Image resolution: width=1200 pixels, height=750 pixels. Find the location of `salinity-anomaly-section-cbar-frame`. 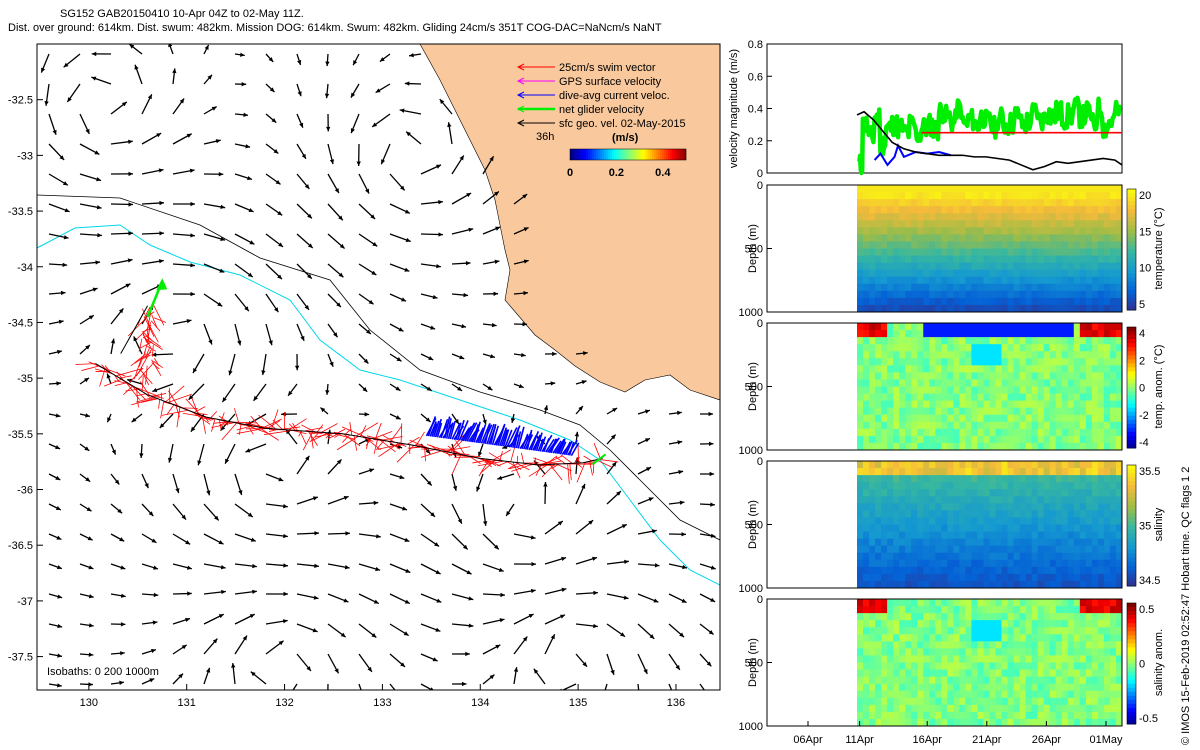

salinity-anomaly-section-cbar-frame is located at coordinates (1131, 663).